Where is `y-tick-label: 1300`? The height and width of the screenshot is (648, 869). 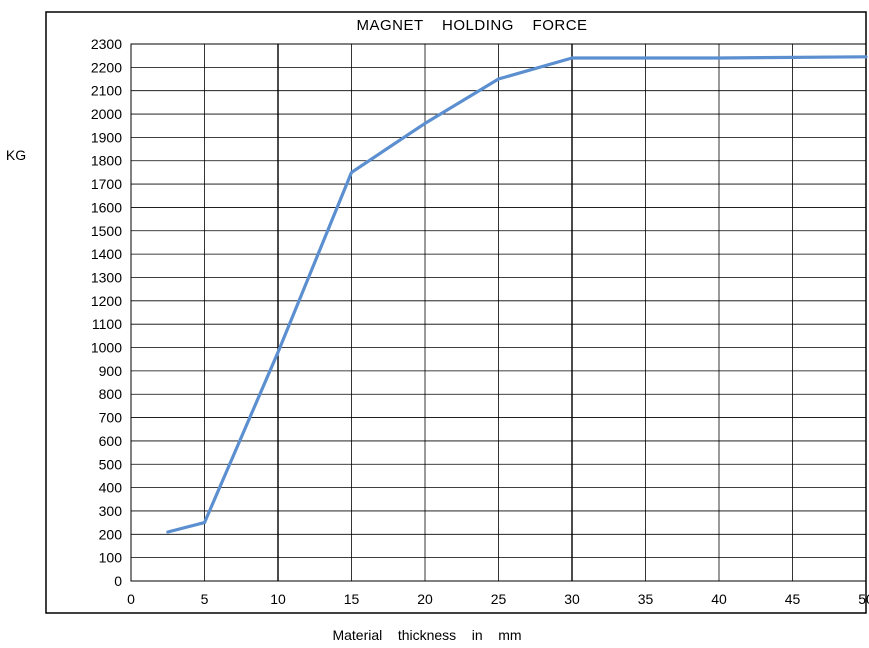 y-tick-label: 1300 is located at coordinates (106, 277).